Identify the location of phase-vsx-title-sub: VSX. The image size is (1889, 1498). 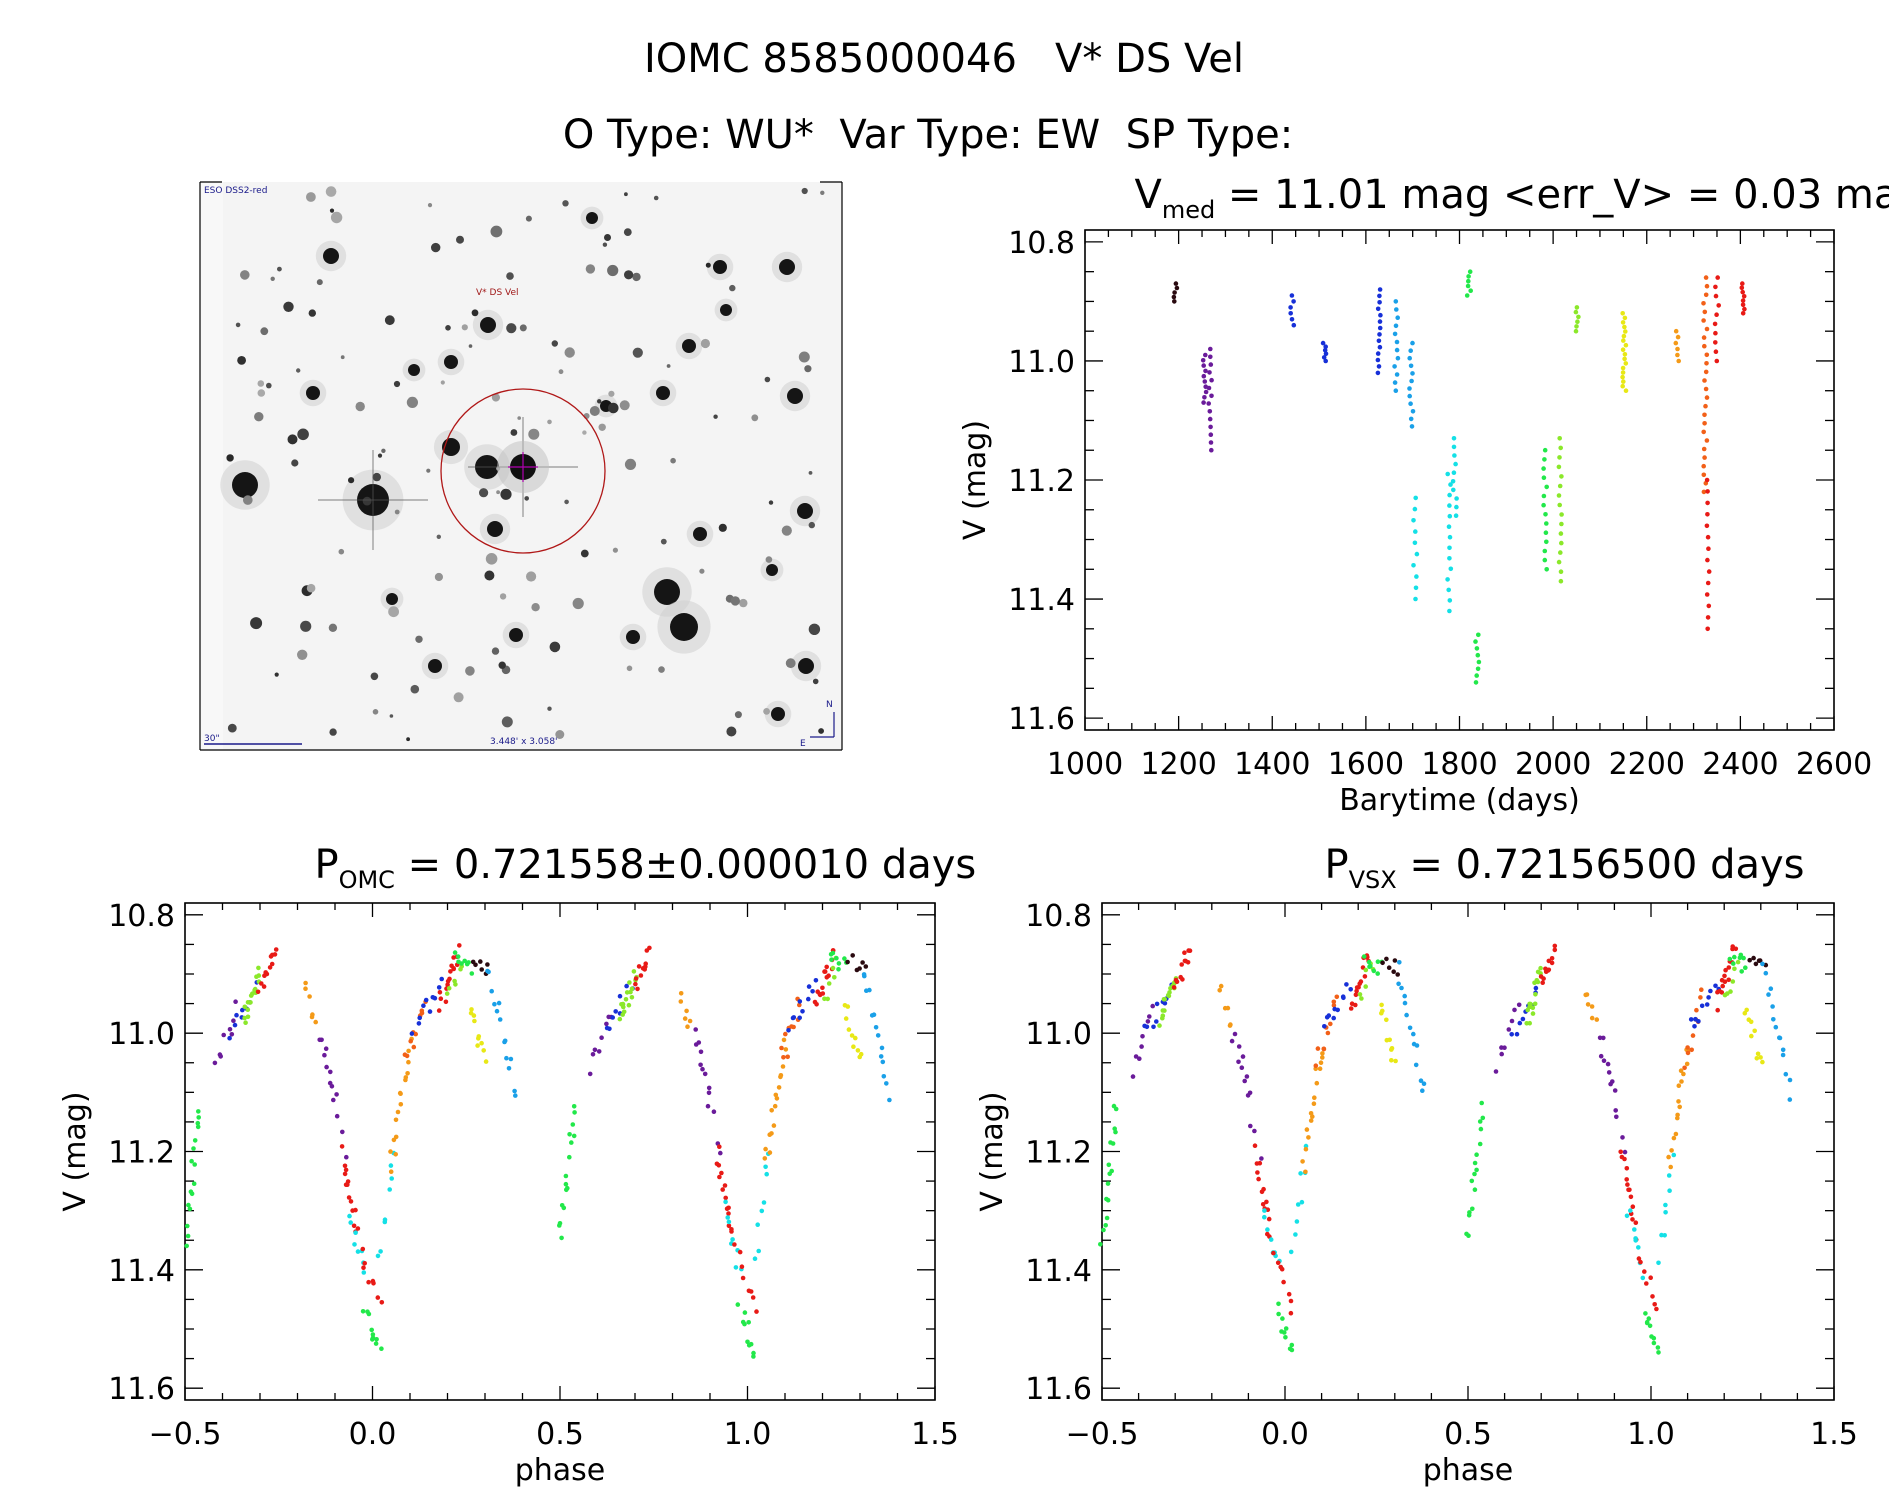
(1373, 880).